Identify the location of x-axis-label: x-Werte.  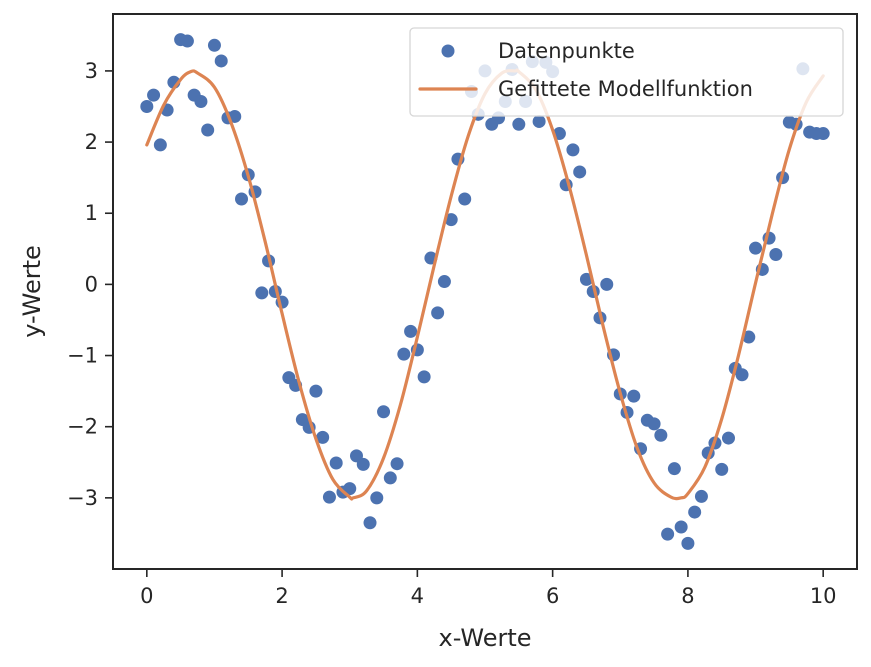
(484, 638).